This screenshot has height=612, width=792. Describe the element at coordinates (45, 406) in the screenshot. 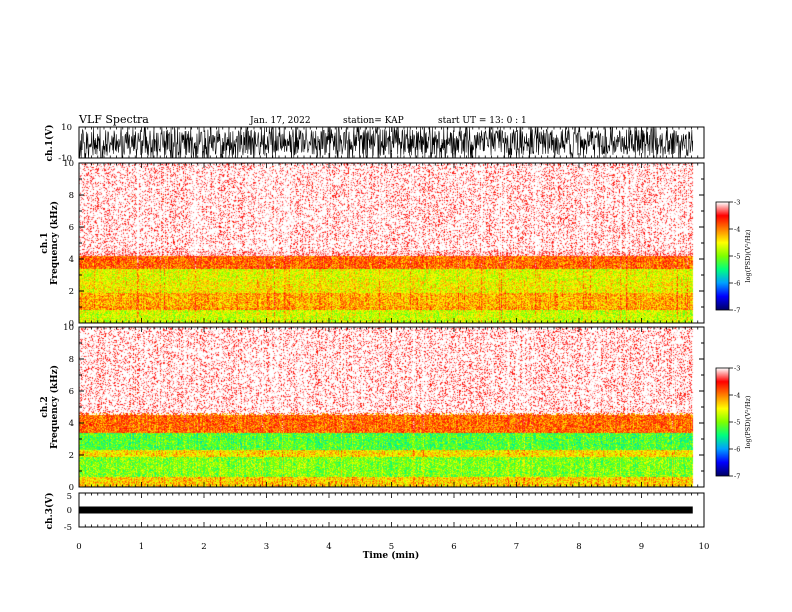

I see `ch2-spectrogram-ylabel-channel: ch.2` at that location.